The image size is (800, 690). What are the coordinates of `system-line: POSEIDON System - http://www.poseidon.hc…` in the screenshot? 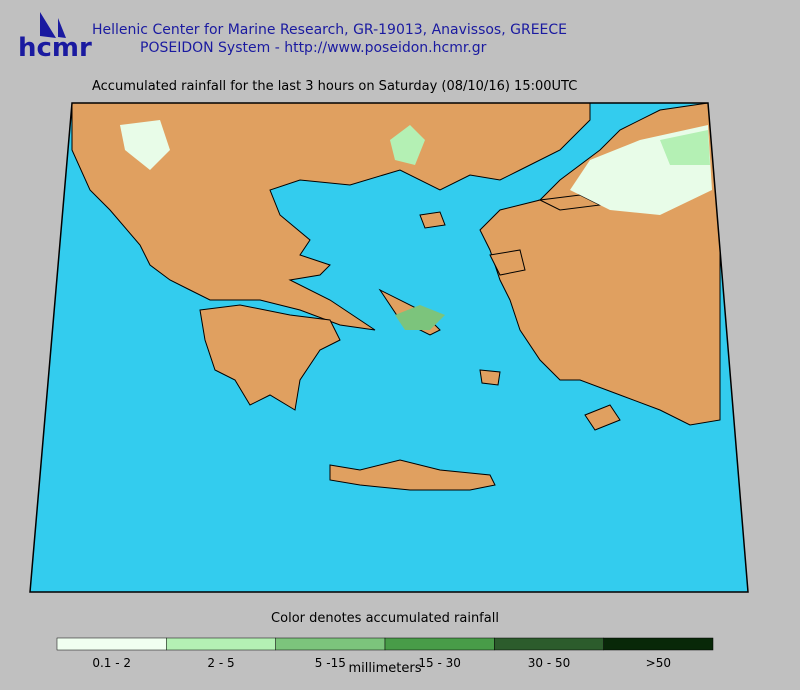 It's located at (313, 48).